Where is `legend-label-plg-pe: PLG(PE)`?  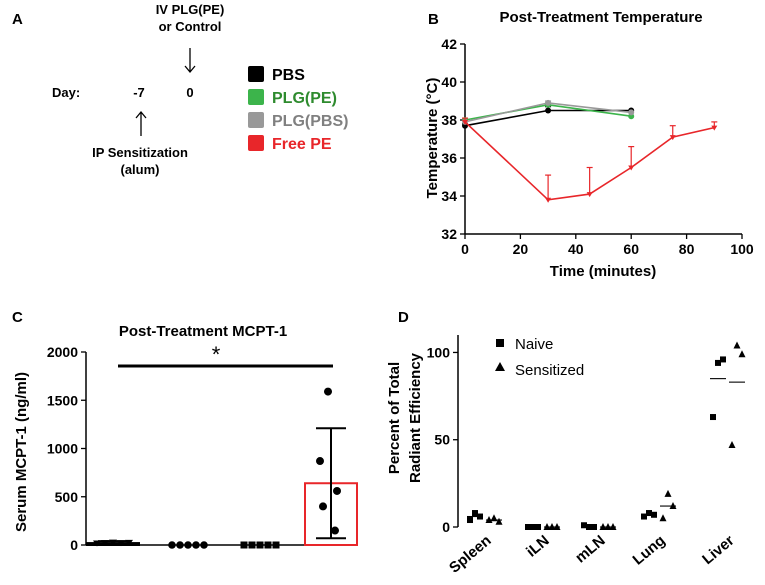 legend-label-plg-pe: PLG(PE) is located at coordinates (304, 98).